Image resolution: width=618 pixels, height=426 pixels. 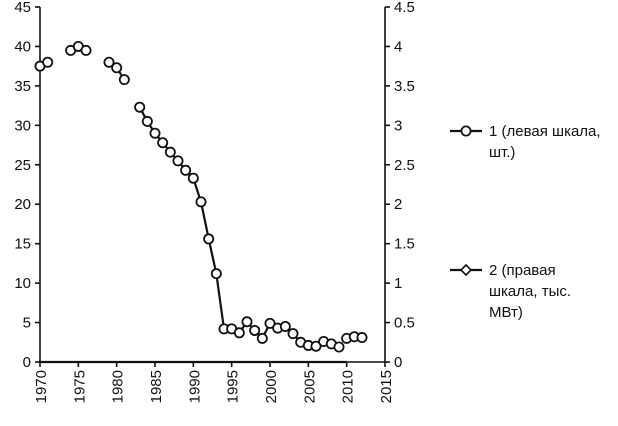 What do you see at coordinates (27, 362) in the screenshot?
I see `y-left-tick-label: 0` at bounding box center [27, 362].